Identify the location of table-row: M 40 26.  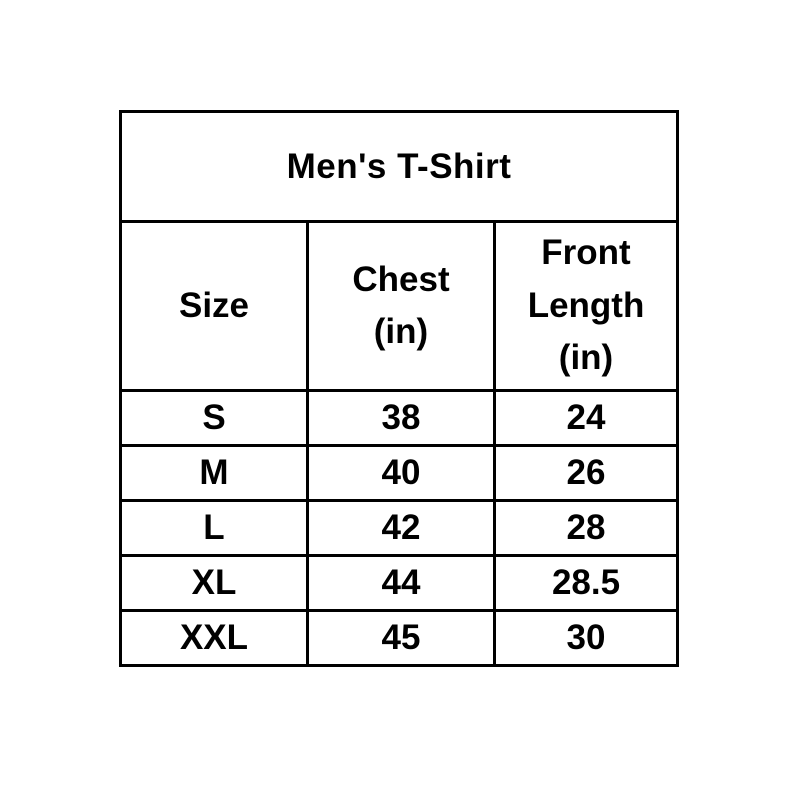
(399, 473).